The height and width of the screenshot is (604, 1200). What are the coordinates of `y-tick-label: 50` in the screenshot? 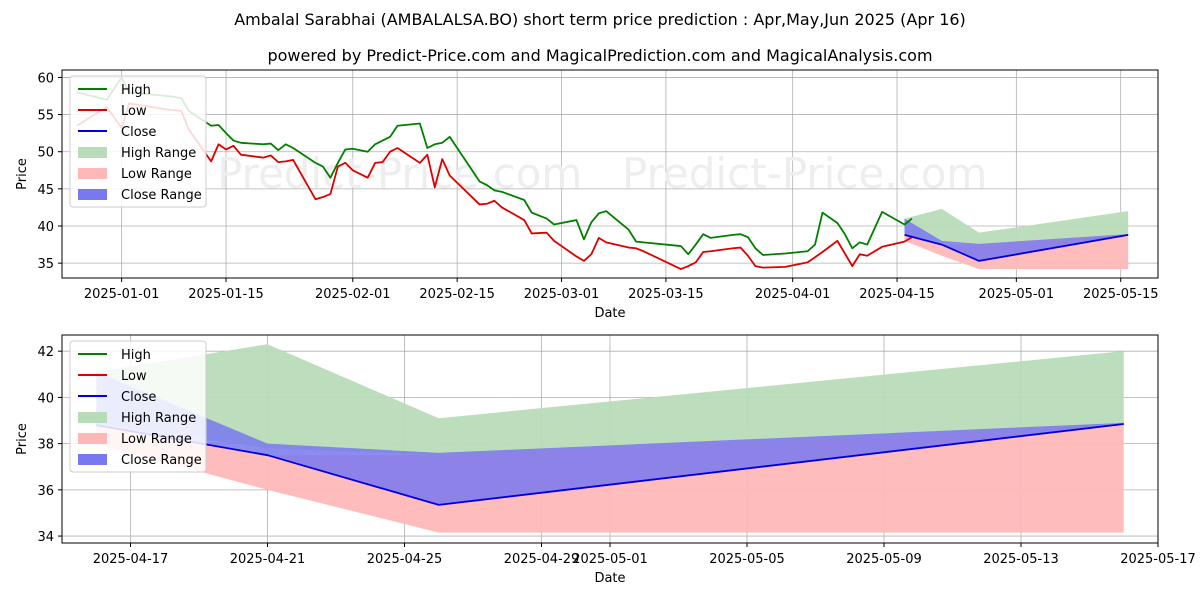 It's located at (45, 153).